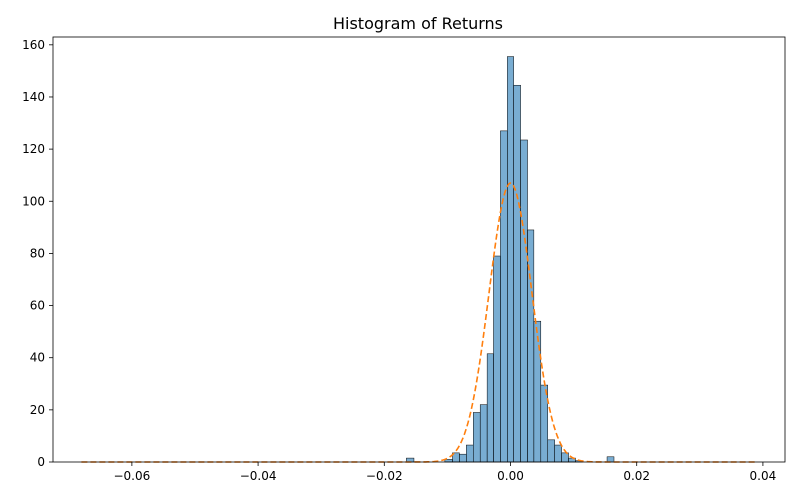  What do you see at coordinates (258, 476) in the screenshot?
I see `x-tick-label: −0.04` at bounding box center [258, 476].